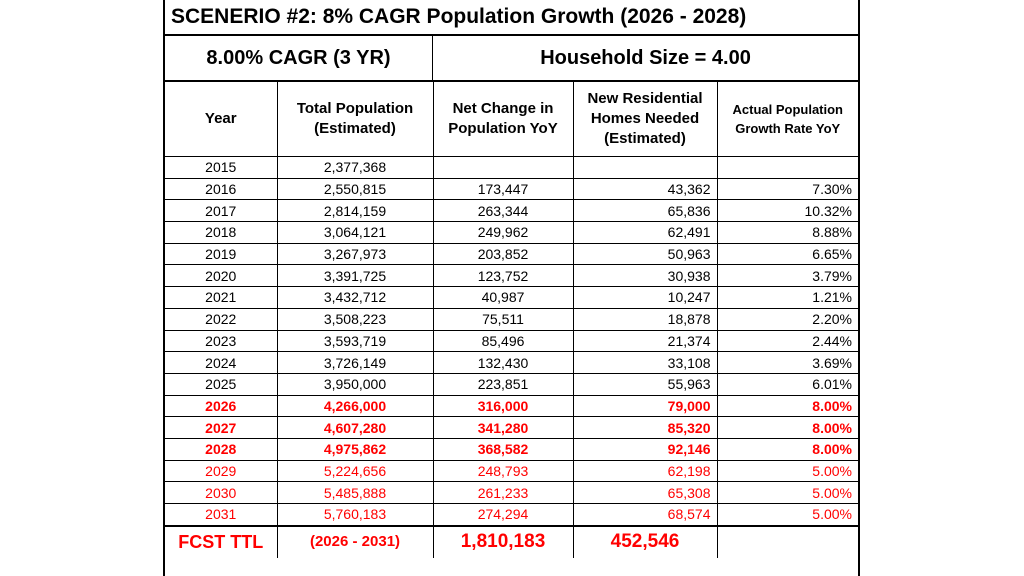 The height and width of the screenshot is (576, 1024). I want to click on table-row: 2017 2,814,159 263,344 65,836 10.32%, so click(511, 211).